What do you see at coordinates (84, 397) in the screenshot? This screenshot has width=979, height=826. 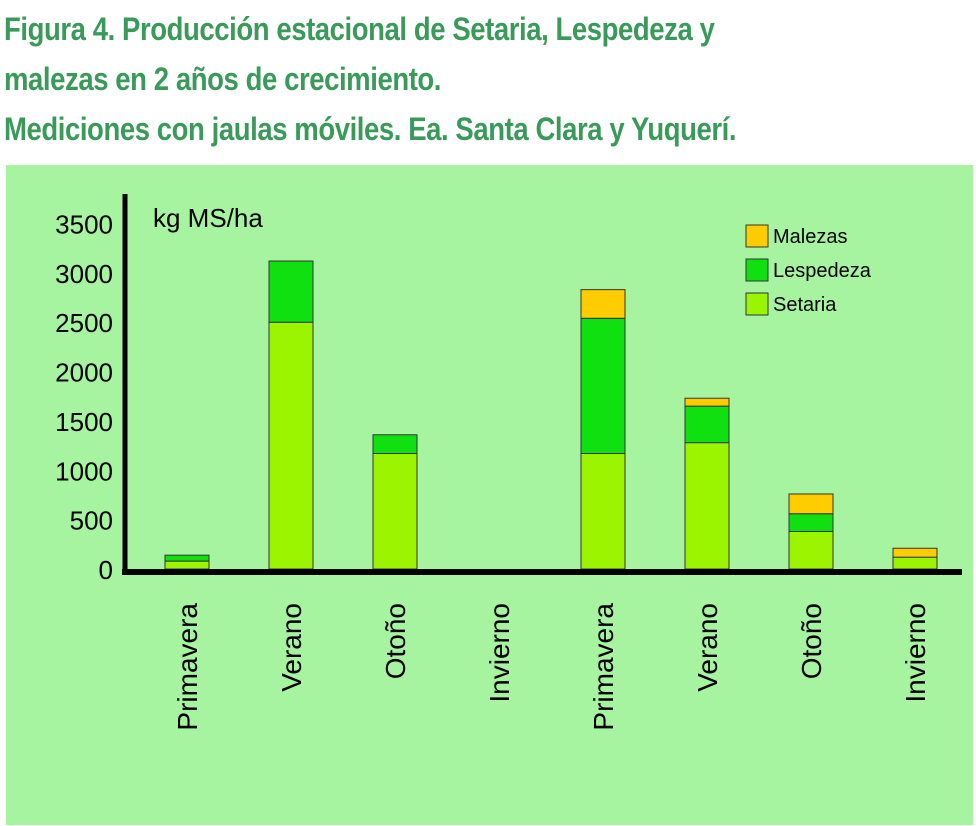 I see `y-tick-labels: 0 500 1000 1500 2000 2500 3000 3500` at bounding box center [84, 397].